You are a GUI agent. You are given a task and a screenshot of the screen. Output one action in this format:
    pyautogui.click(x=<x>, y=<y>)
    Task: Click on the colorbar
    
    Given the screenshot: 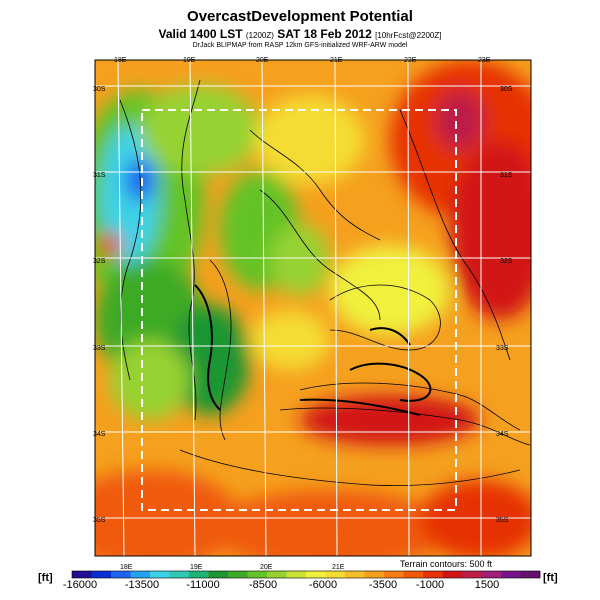 What is the action you would take?
    pyautogui.click(x=306, y=574)
    